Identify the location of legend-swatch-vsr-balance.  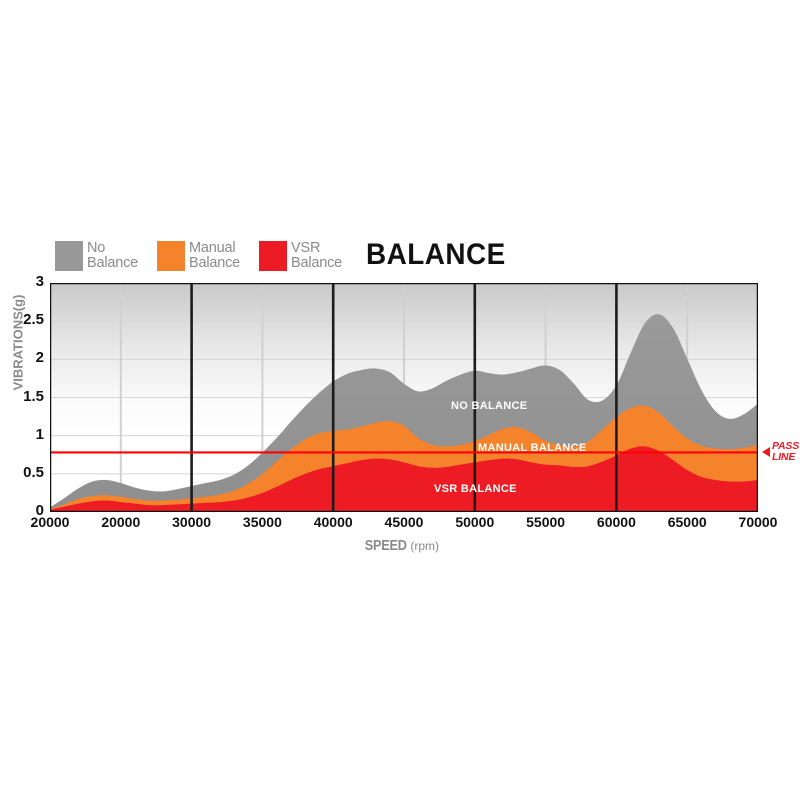
(273, 256).